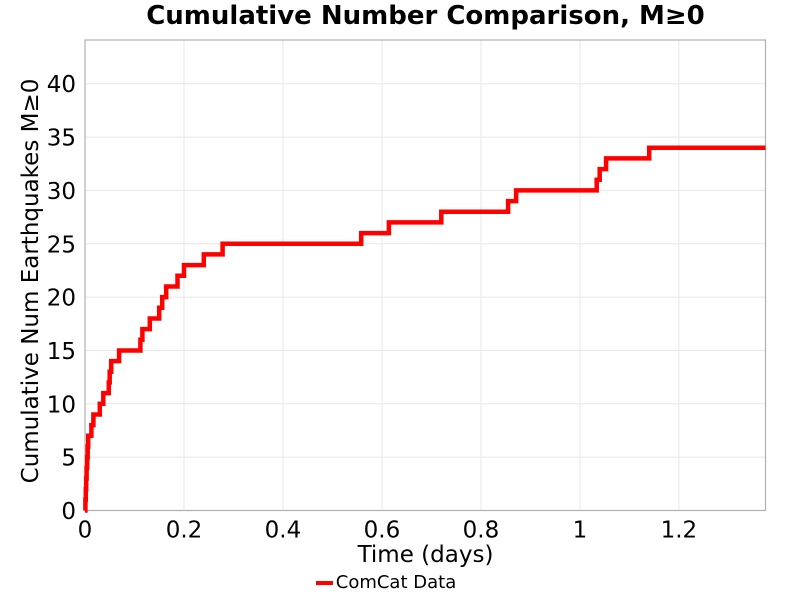 The image size is (800, 600). Describe the element at coordinates (61, 299) in the screenshot. I see `y-tick-label: 20` at that location.